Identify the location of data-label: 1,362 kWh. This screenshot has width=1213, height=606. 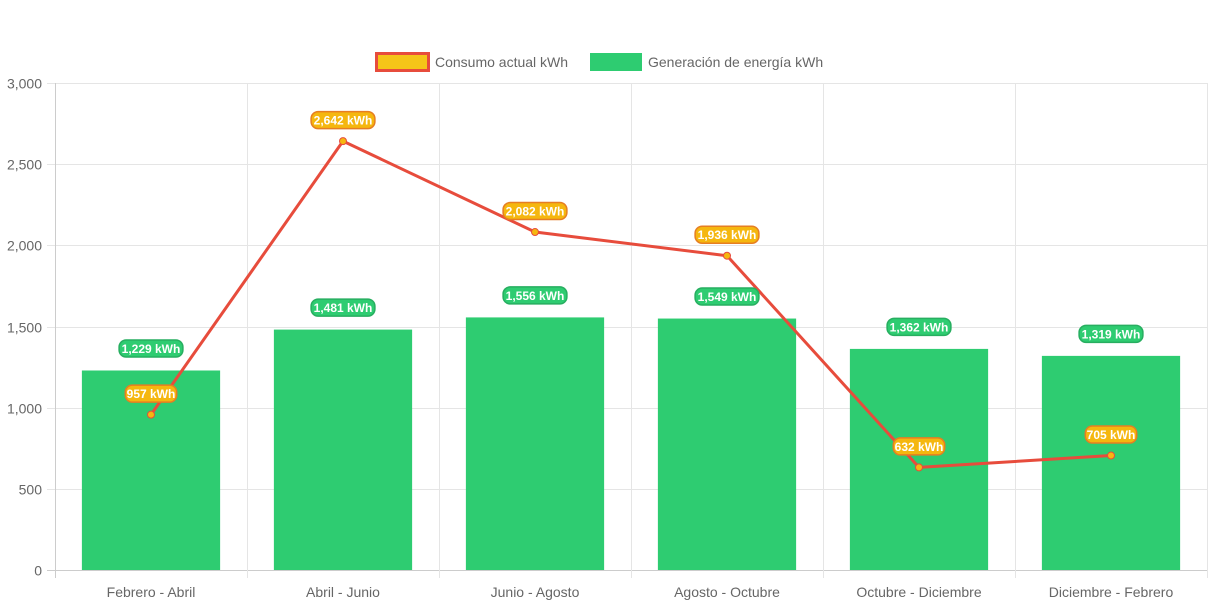
(919, 327).